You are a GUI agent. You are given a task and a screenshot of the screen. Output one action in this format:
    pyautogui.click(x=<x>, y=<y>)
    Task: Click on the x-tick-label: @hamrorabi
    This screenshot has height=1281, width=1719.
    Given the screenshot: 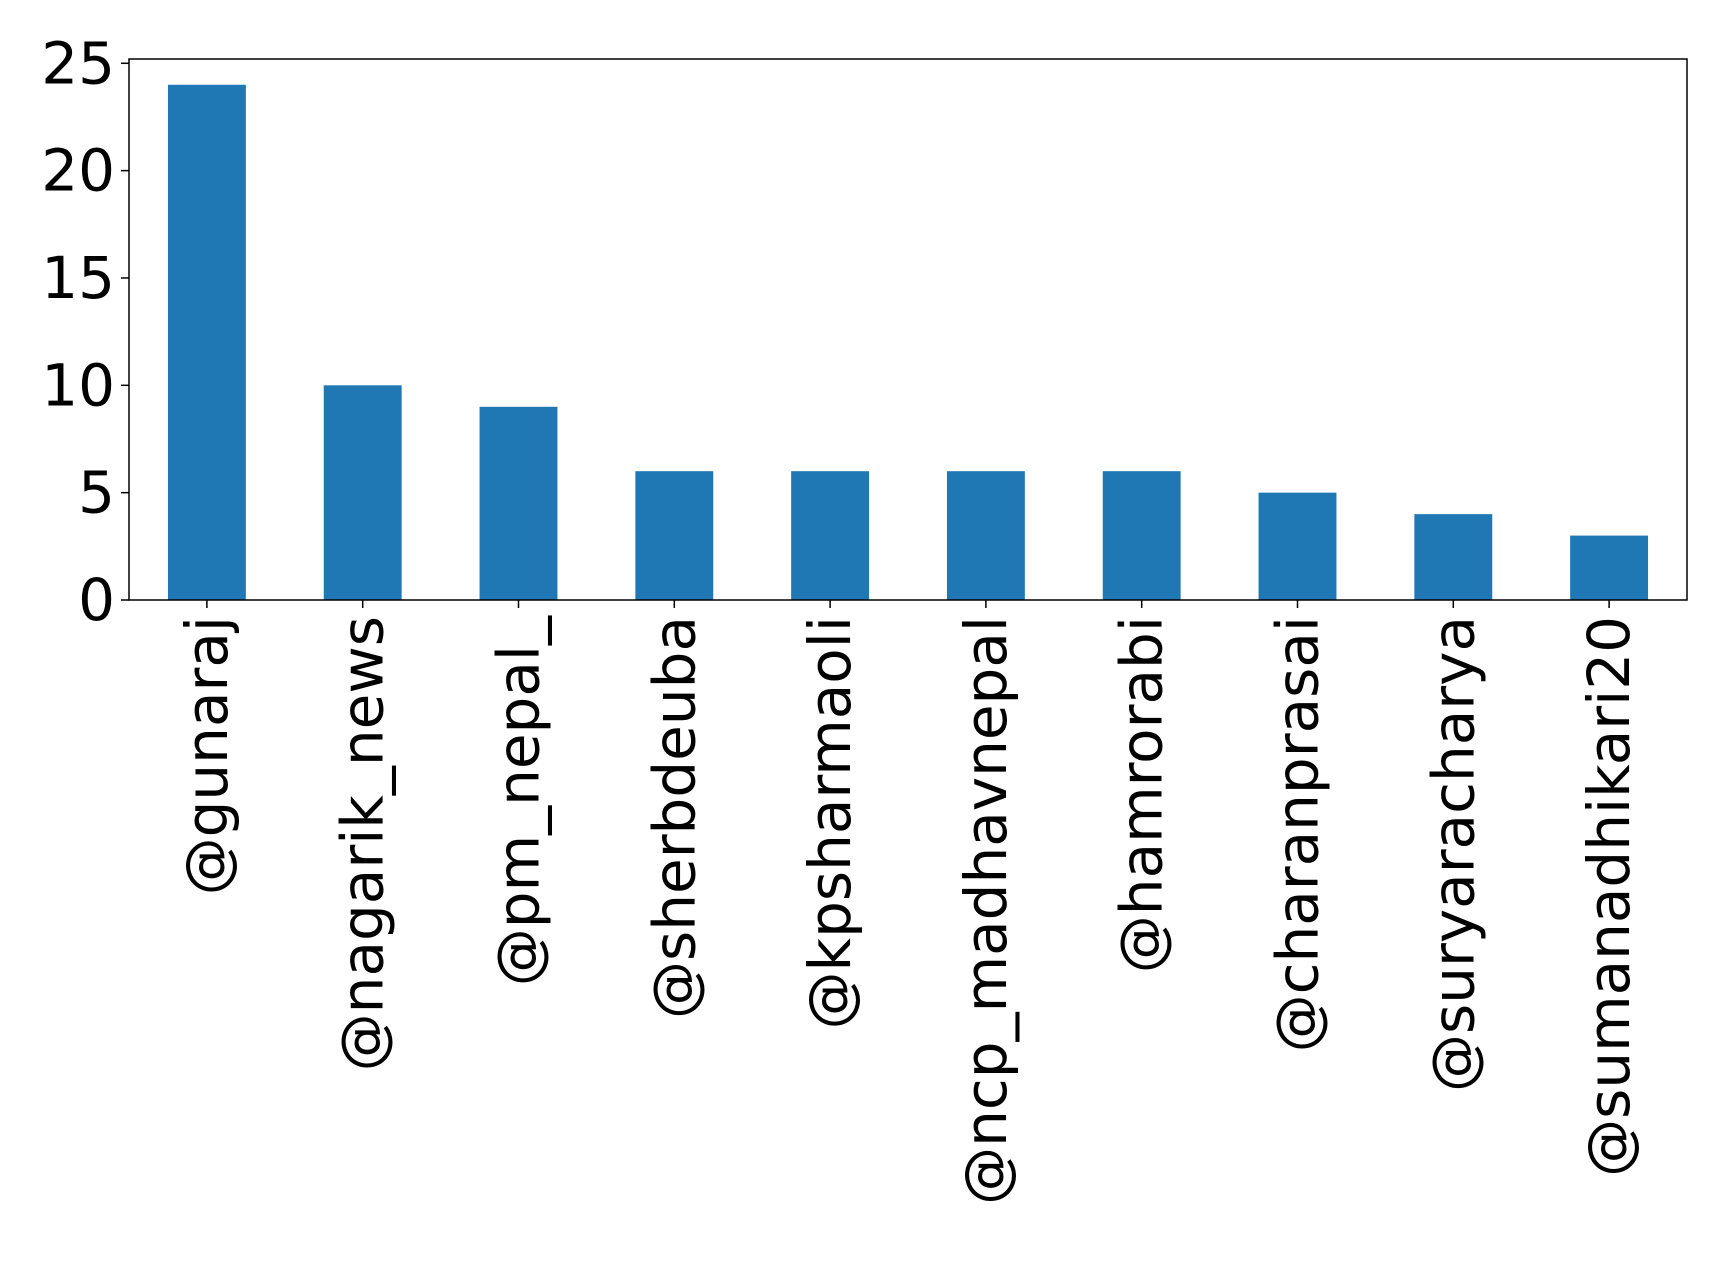 What is the action you would take?
    pyautogui.click(x=1142, y=794)
    